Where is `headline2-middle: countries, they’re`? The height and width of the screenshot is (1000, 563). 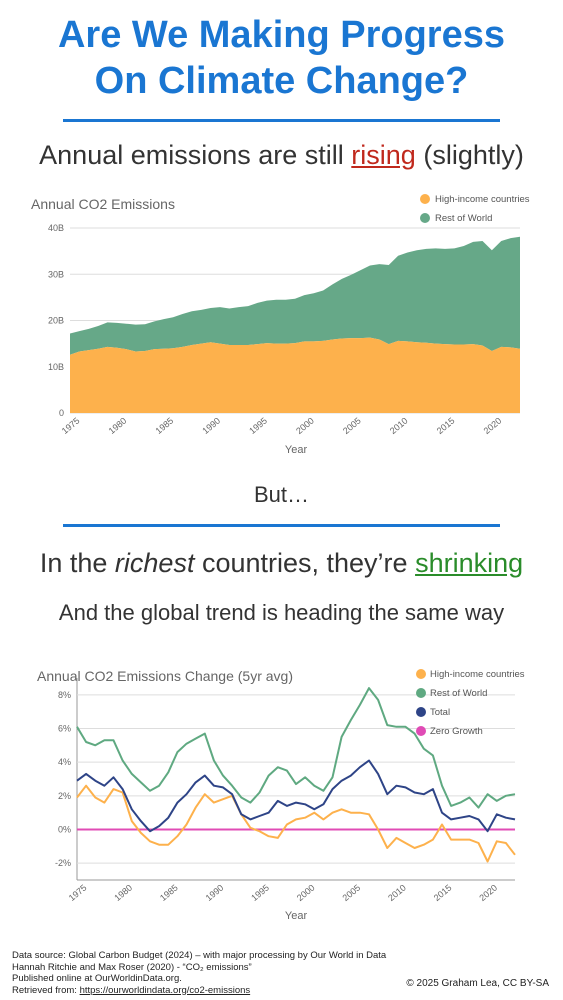 headline2-middle: countries, they’re is located at coordinates (305, 563).